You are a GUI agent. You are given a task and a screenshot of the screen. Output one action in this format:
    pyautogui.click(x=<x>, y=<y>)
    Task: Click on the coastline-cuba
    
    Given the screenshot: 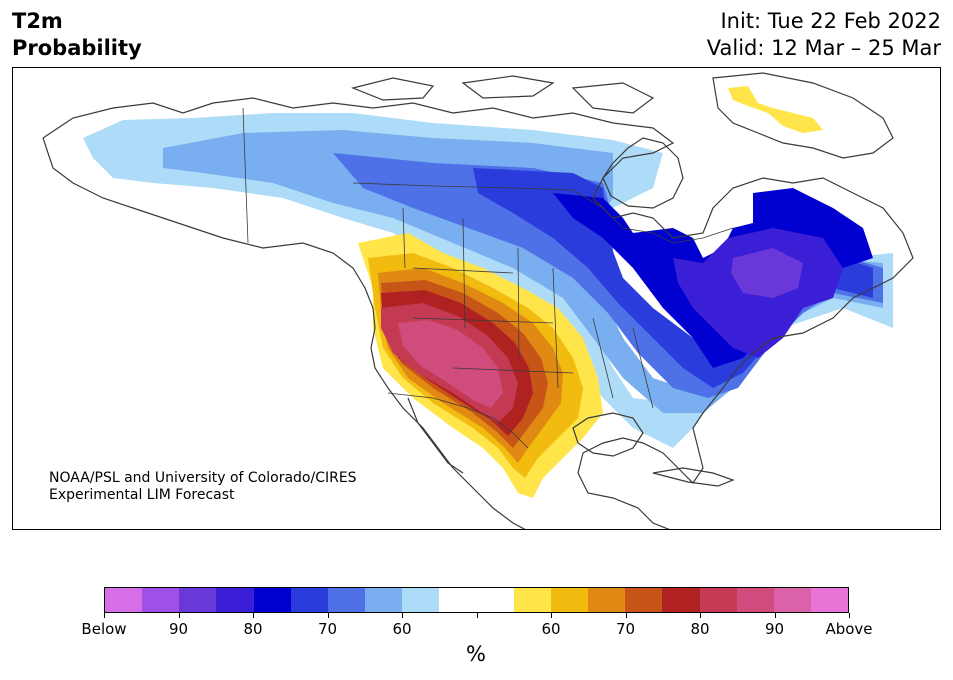 What is the action you would take?
    pyautogui.click(x=693, y=477)
    